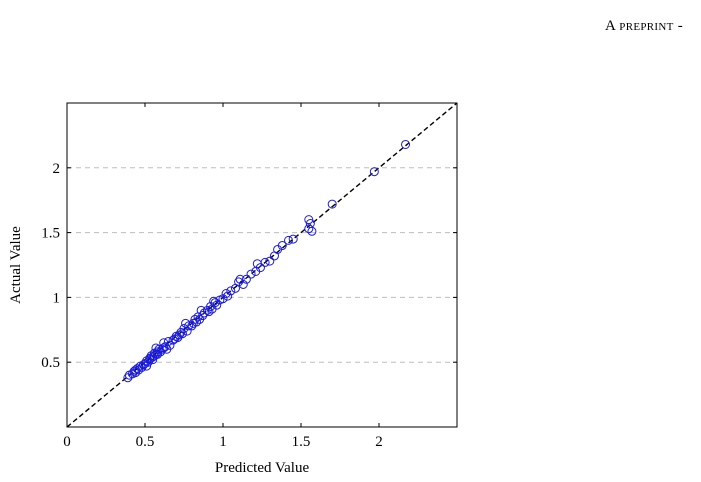 The image size is (701, 482). What do you see at coordinates (16, 265) in the screenshot?
I see `y-axis-title: Actual Value` at bounding box center [16, 265].